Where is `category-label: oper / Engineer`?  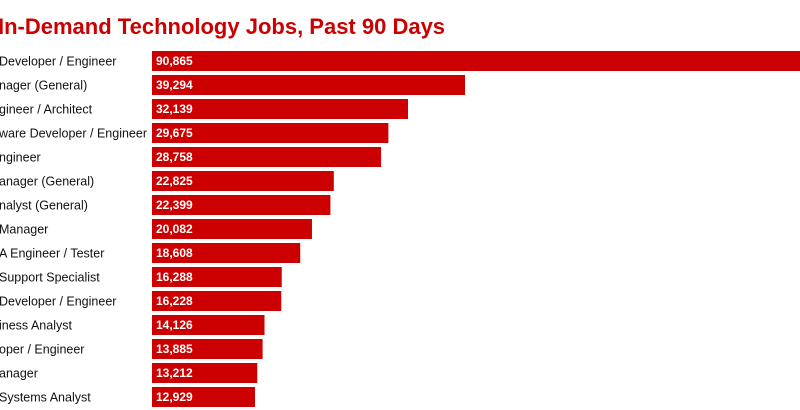 category-label: oper / Engineer is located at coordinates (42, 349).